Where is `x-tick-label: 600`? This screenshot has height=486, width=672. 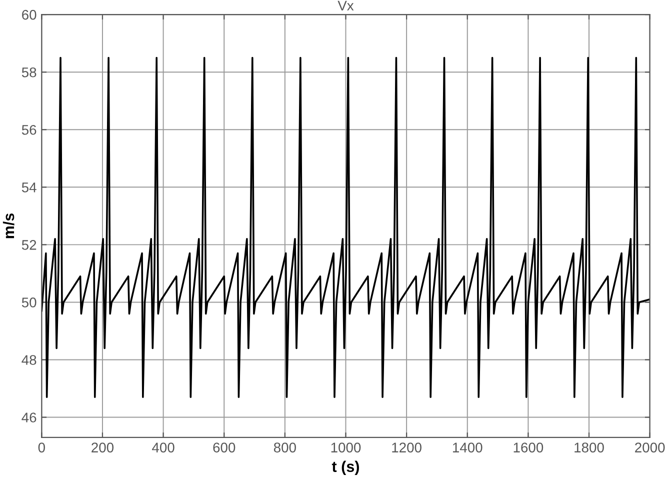
x-tick-label: 600 is located at coordinates (224, 447).